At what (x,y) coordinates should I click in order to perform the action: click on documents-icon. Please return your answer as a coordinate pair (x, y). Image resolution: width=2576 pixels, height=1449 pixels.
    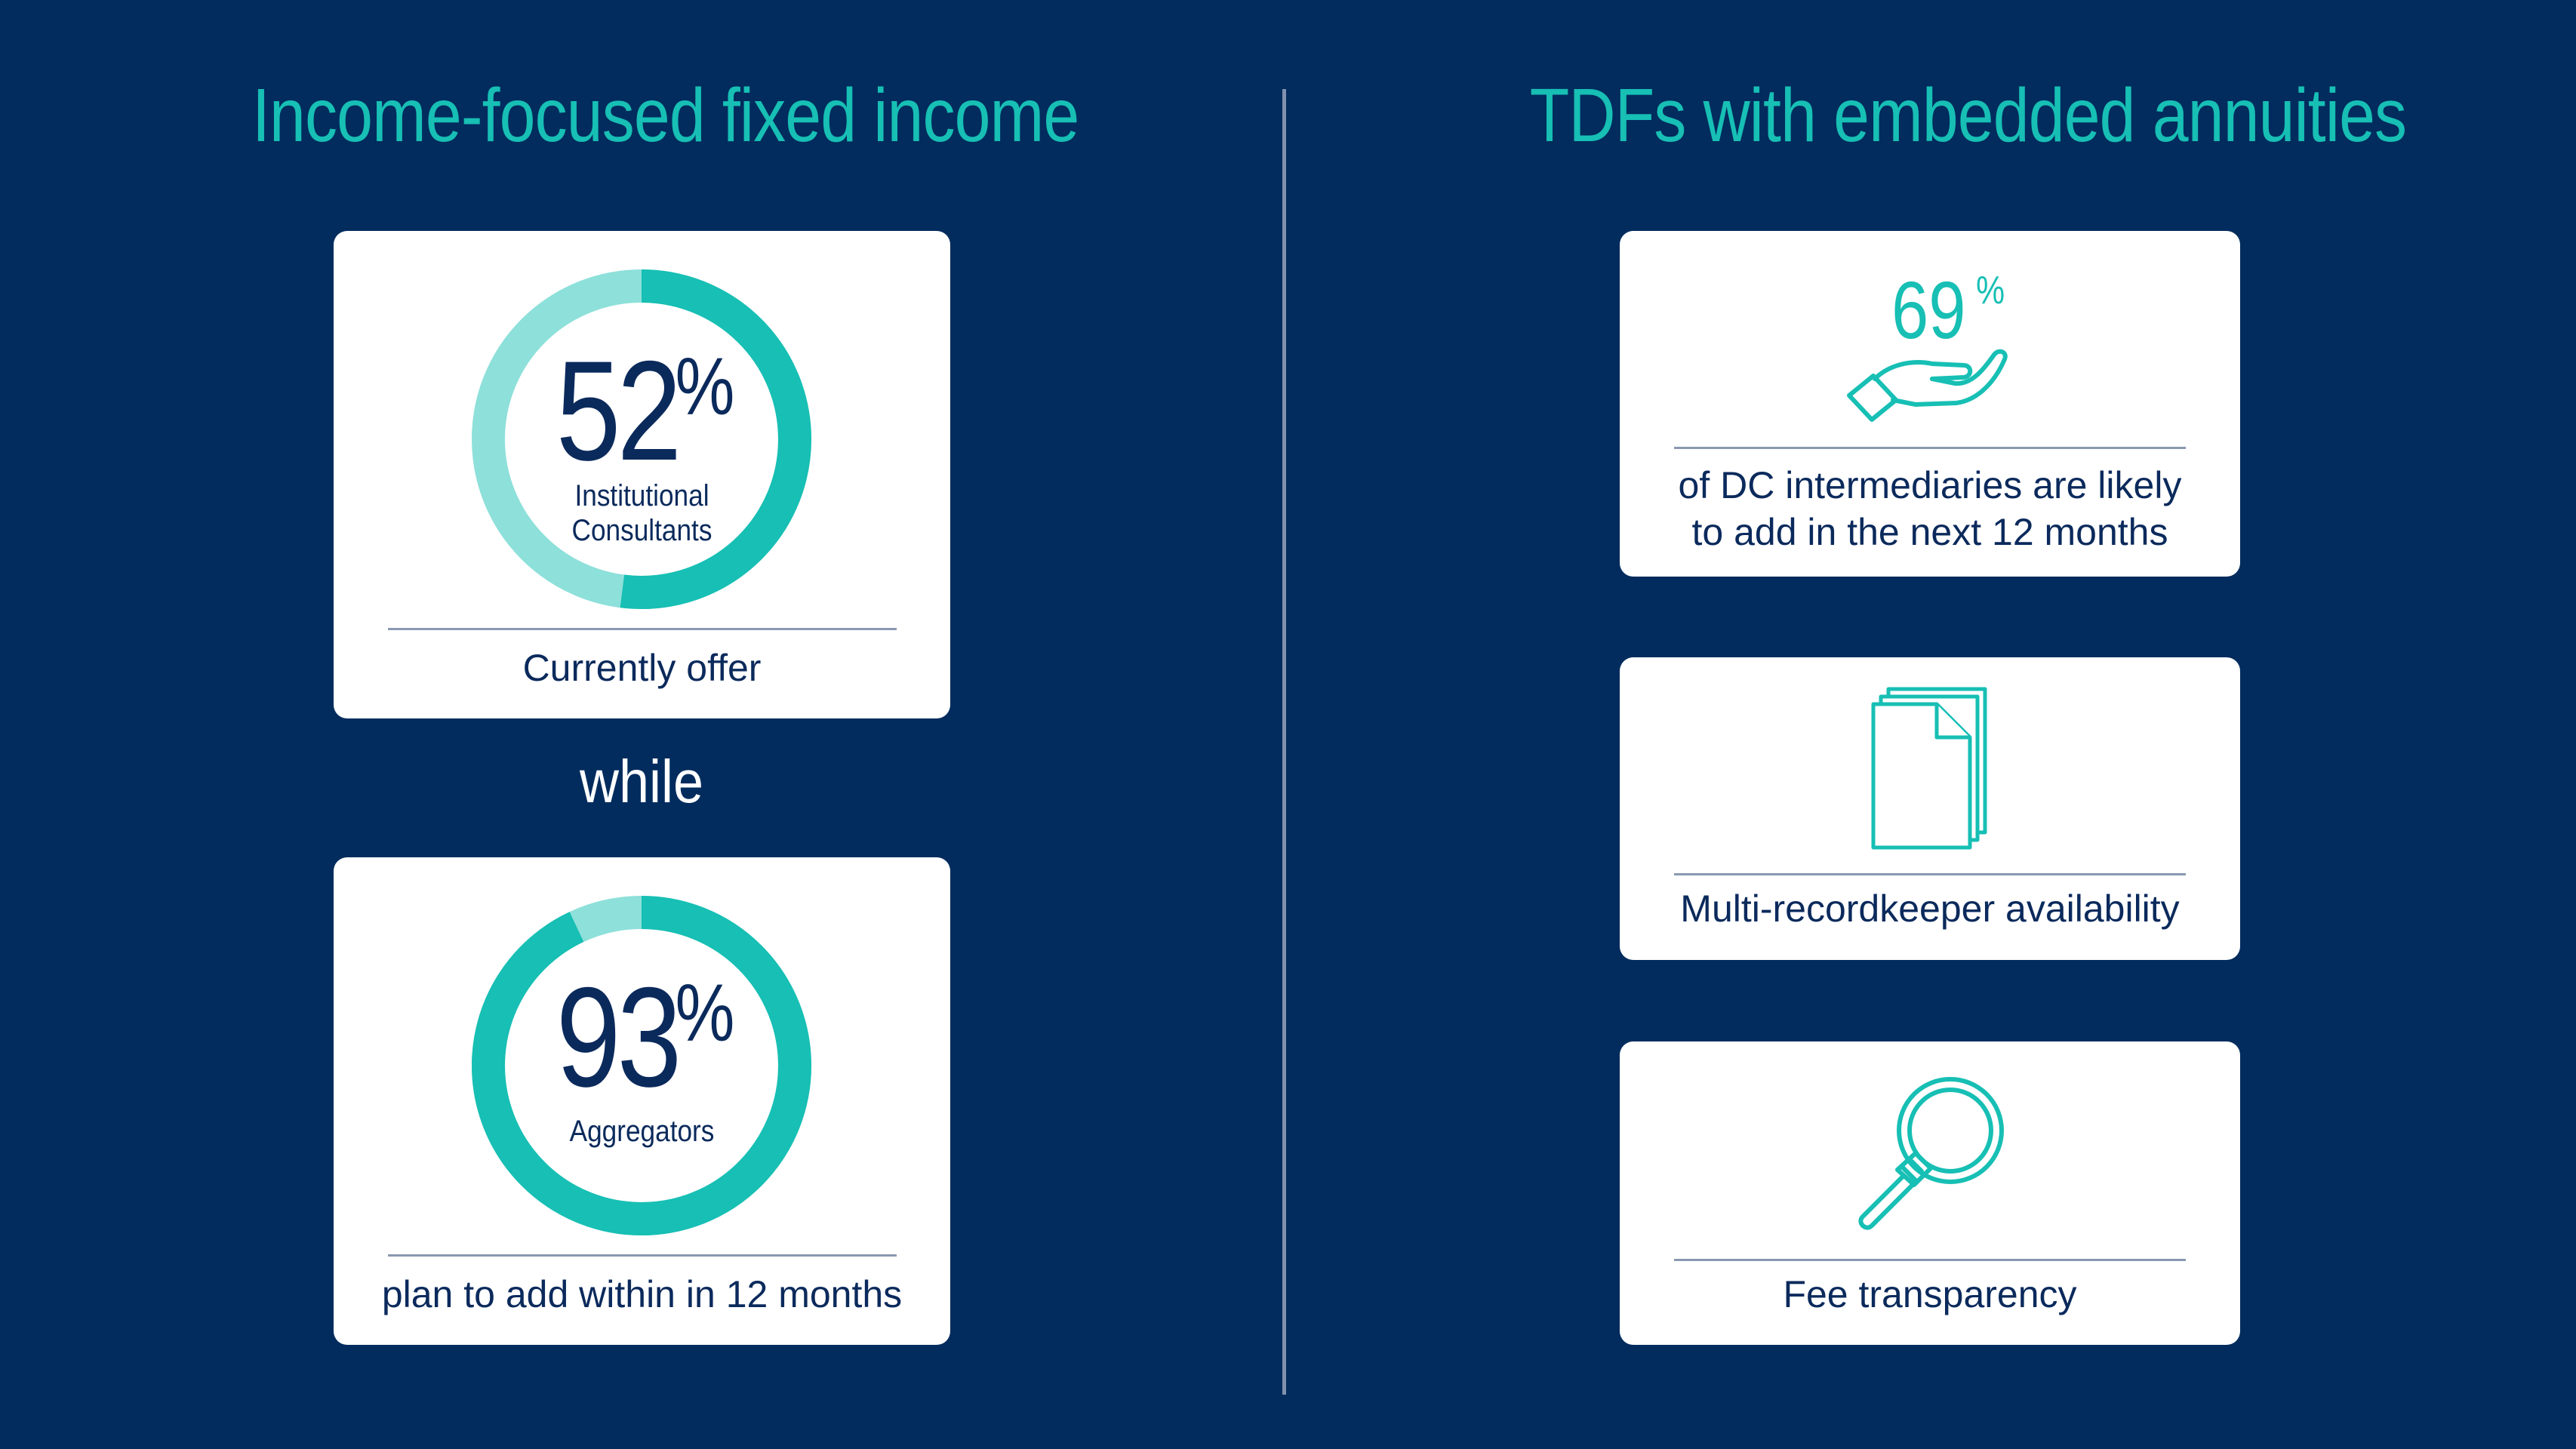
    Looking at the image, I should click on (1929, 768).